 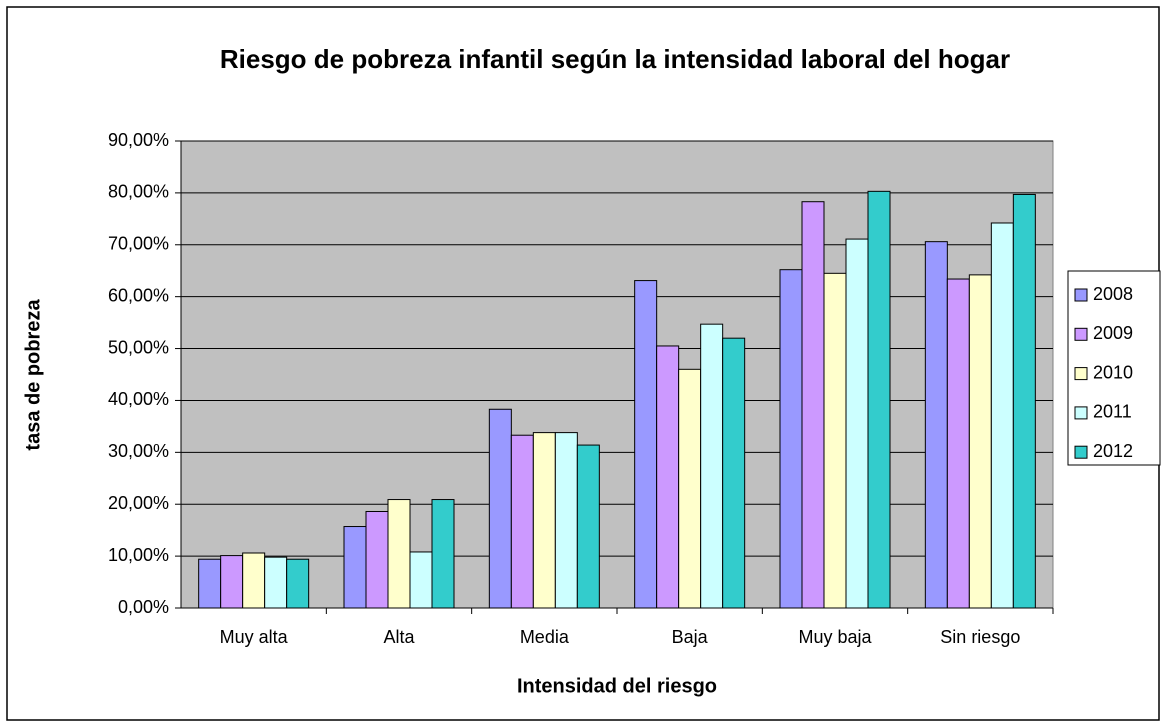 What do you see at coordinates (545, 637) in the screenshot?
I see `x-tick-label: Media` at bounding box center [545, 637].